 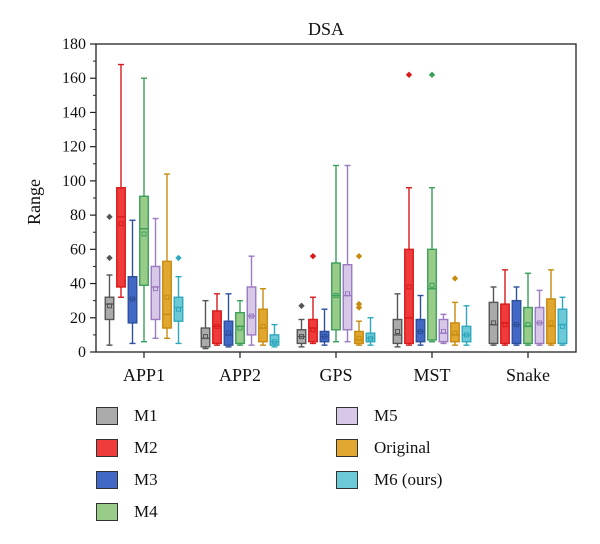 I want to click on x-tick-label-mst: MST, so click(x=431, y=375).